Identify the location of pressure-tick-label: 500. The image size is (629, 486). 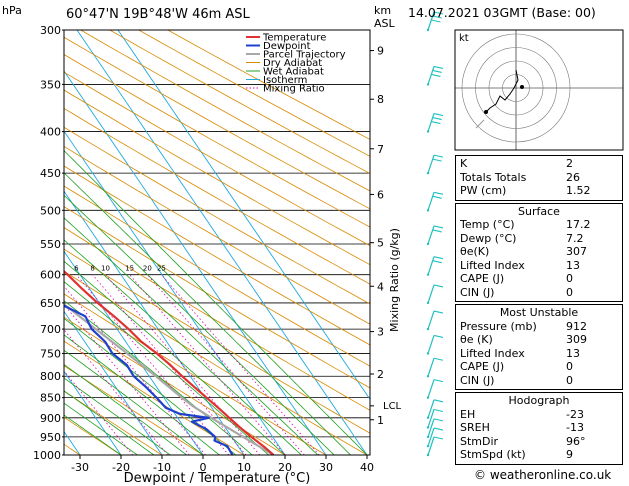
(50, 210).